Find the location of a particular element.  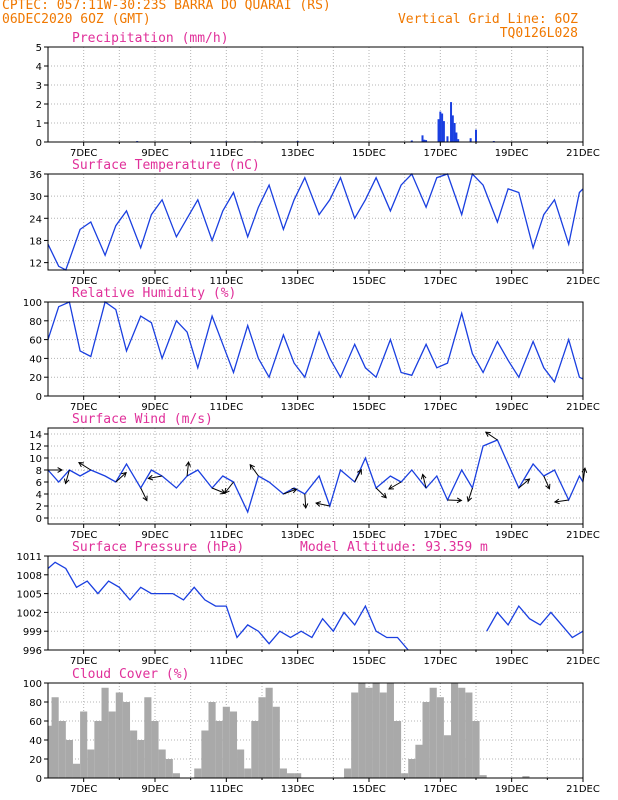

panel1-xtick-label: 21DEC is located at coordinates (583, 153).